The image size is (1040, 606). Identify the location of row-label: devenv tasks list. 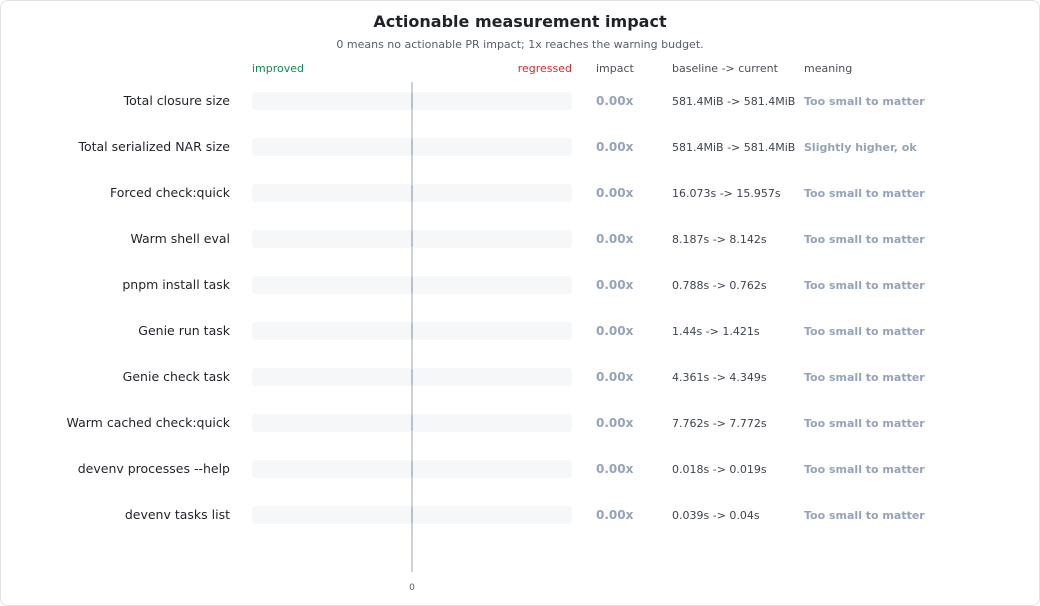
(177, 514).